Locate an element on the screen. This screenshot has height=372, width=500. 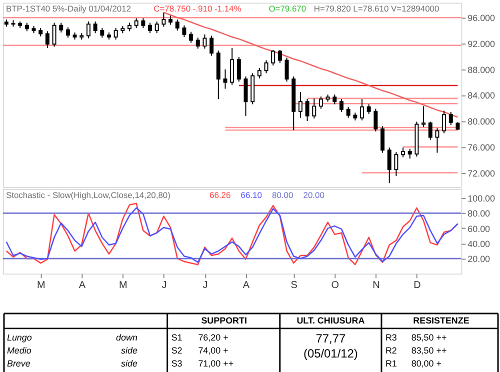
text: 77,77 is located at coordinates (331, 338).